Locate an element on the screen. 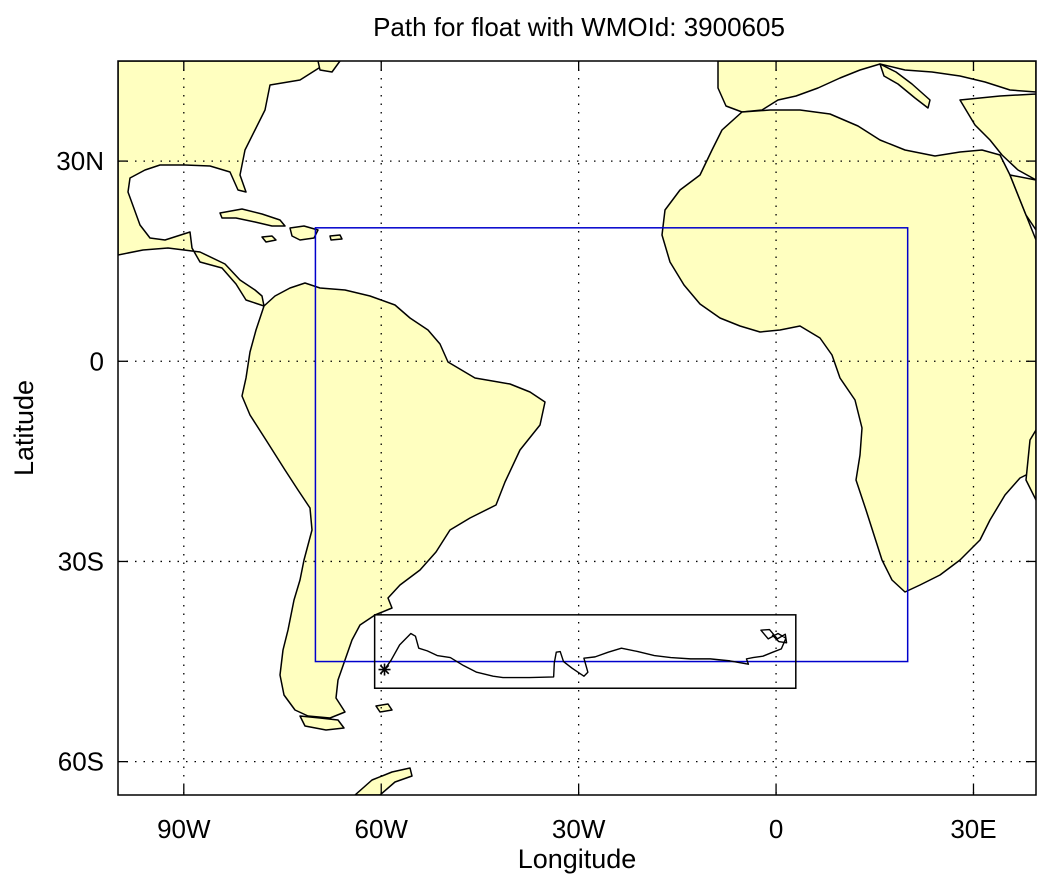 This screenshot has height=881, width=1054. north-america-landmass is located at coordinates (224, 184).